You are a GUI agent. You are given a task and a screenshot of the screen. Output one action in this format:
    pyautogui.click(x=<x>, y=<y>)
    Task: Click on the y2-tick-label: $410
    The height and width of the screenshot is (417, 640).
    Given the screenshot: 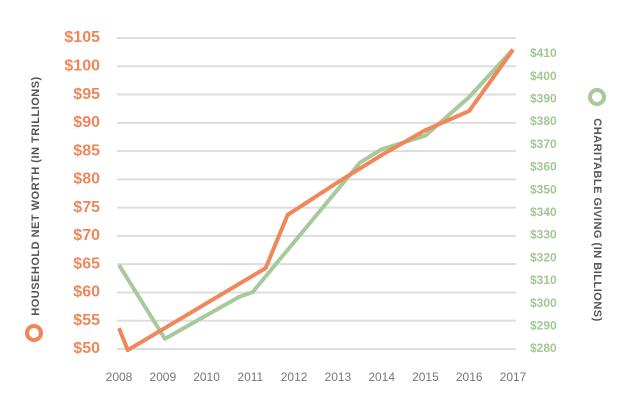 What is the action you would take?
    pyautogui.click(x=543, y=53)
    